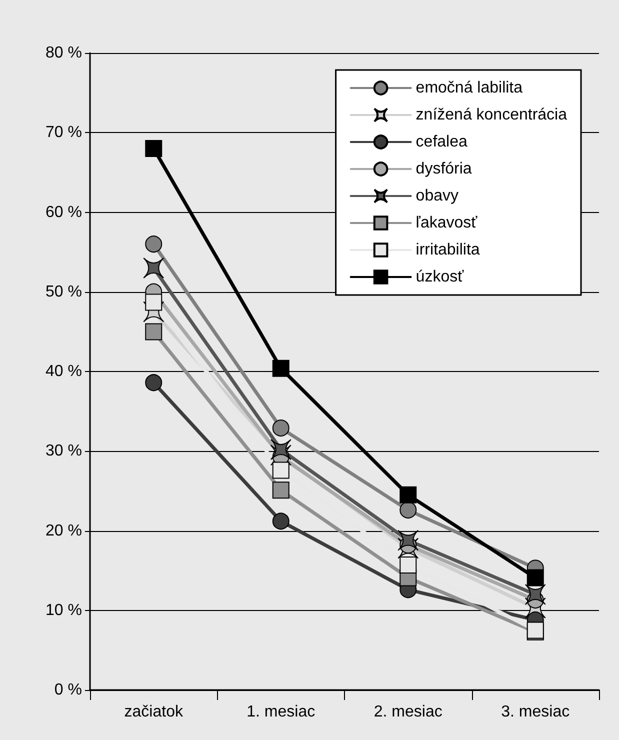 This screenshot has height=740, width=619. What do you see at coordinates (448, 250) in the screenshot?
I see `legend-label: irritabilita` at bounding box center [448, 250].